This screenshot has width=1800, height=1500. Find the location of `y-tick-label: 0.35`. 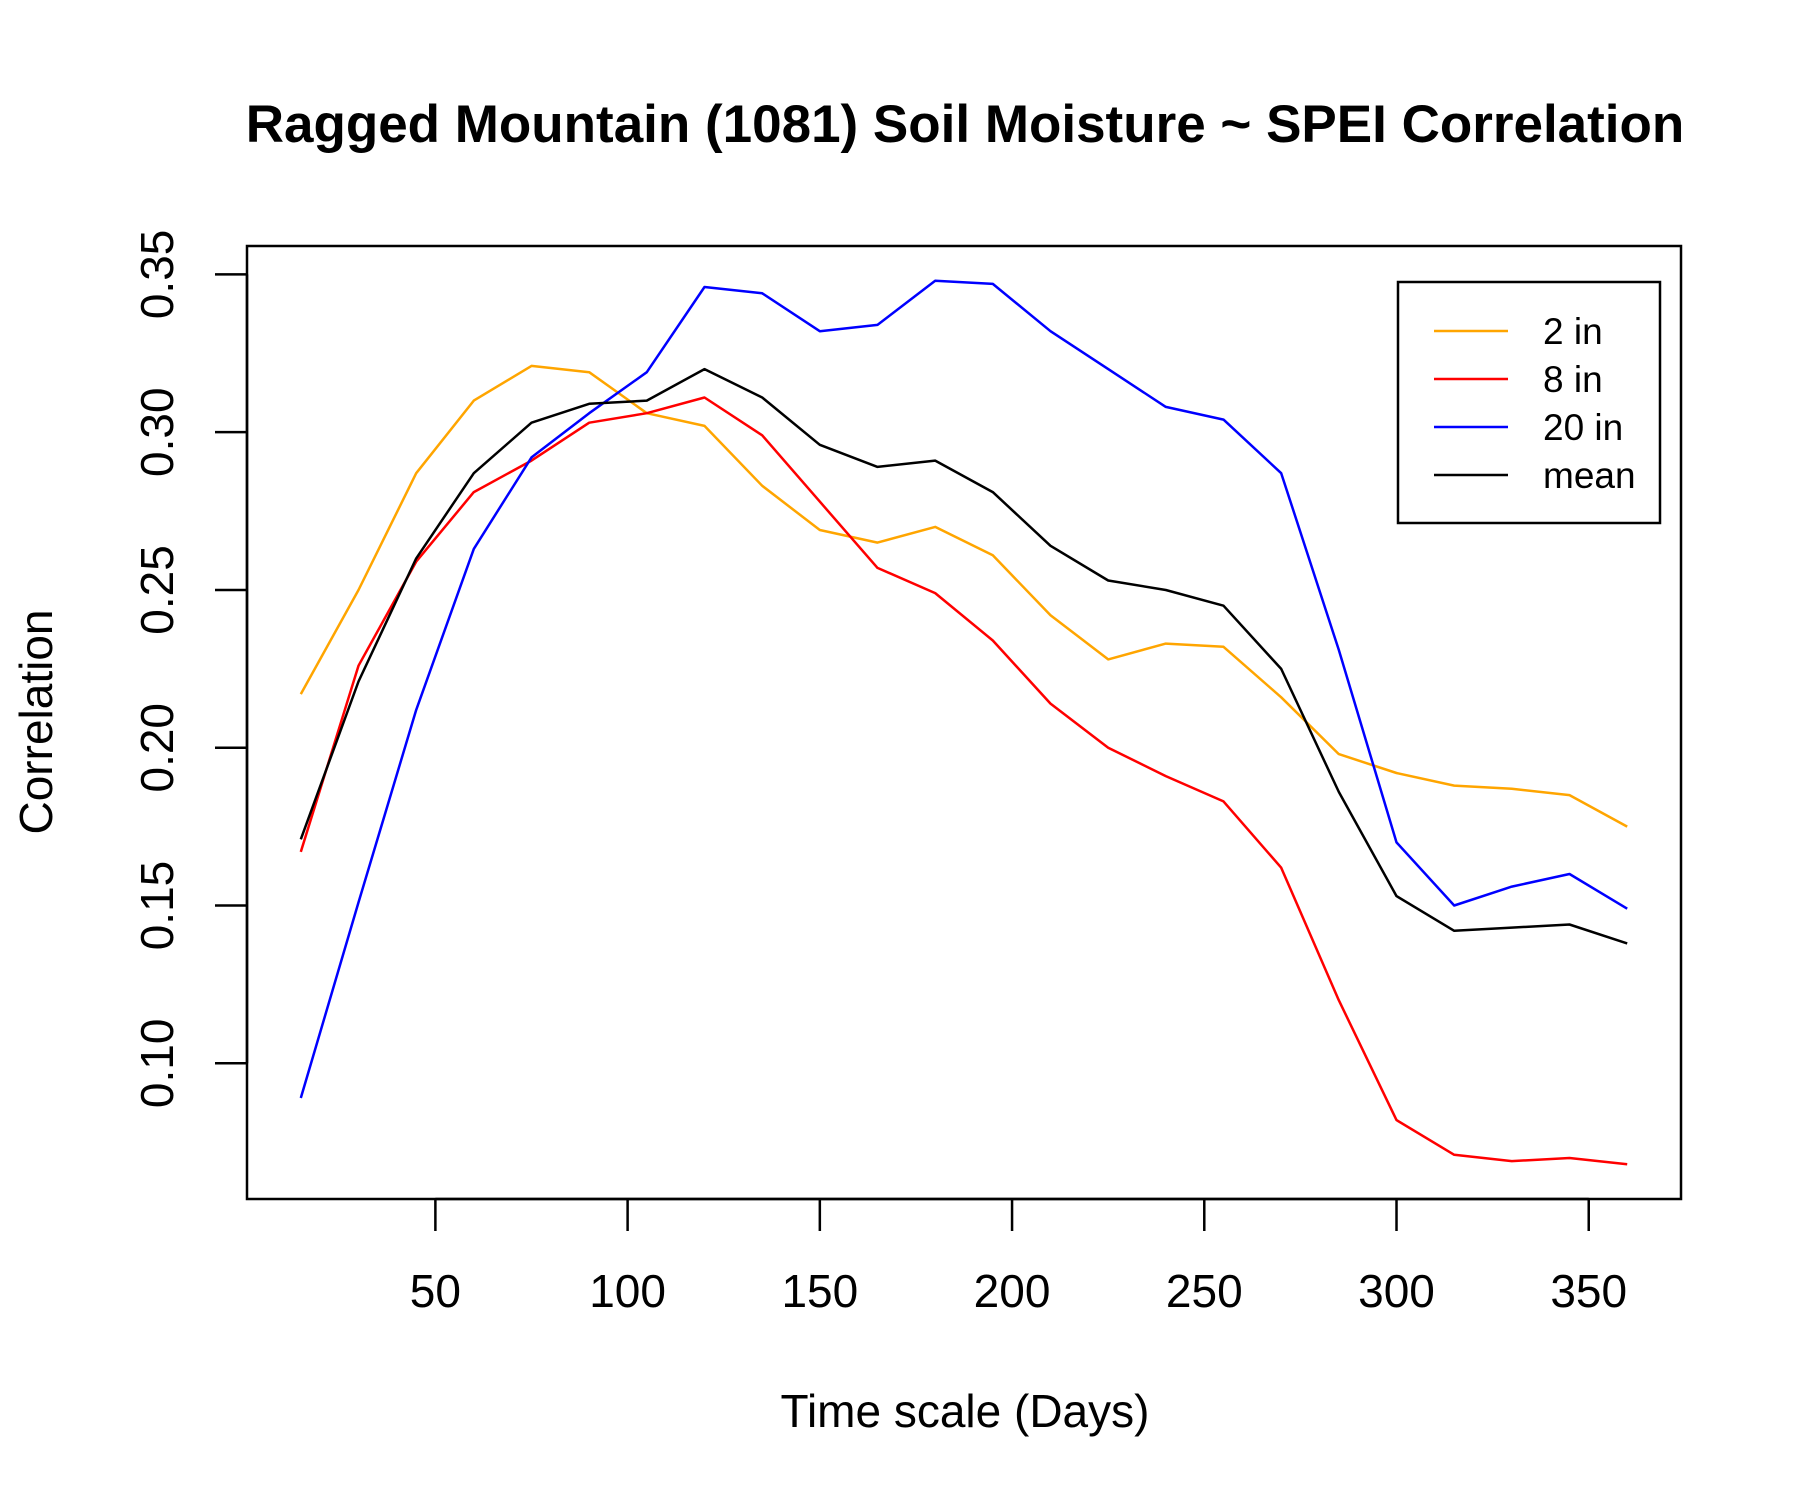

y-tick-label: 0.35 is located at coordinates (157, 275).